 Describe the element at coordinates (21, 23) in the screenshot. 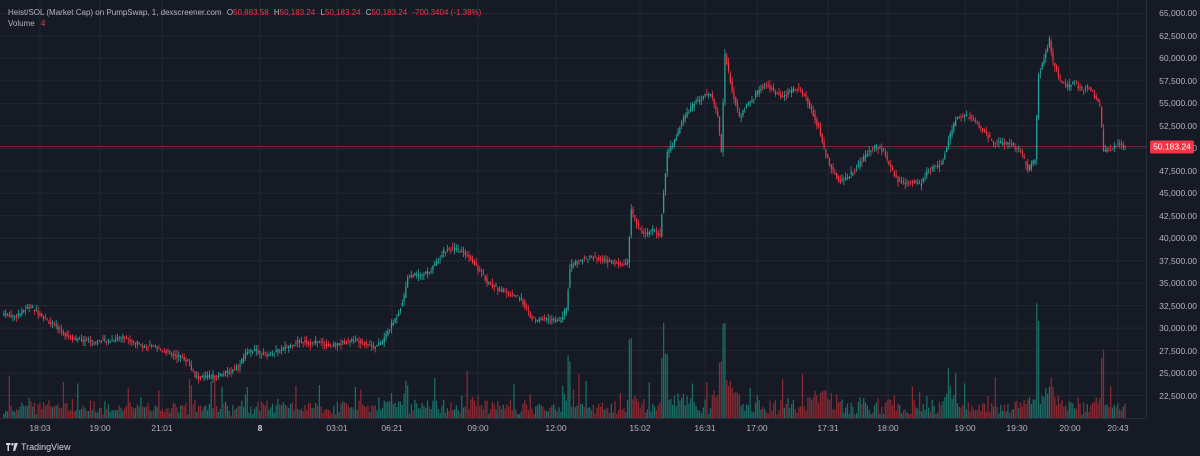

I see `volume-label: Volume` at that location.